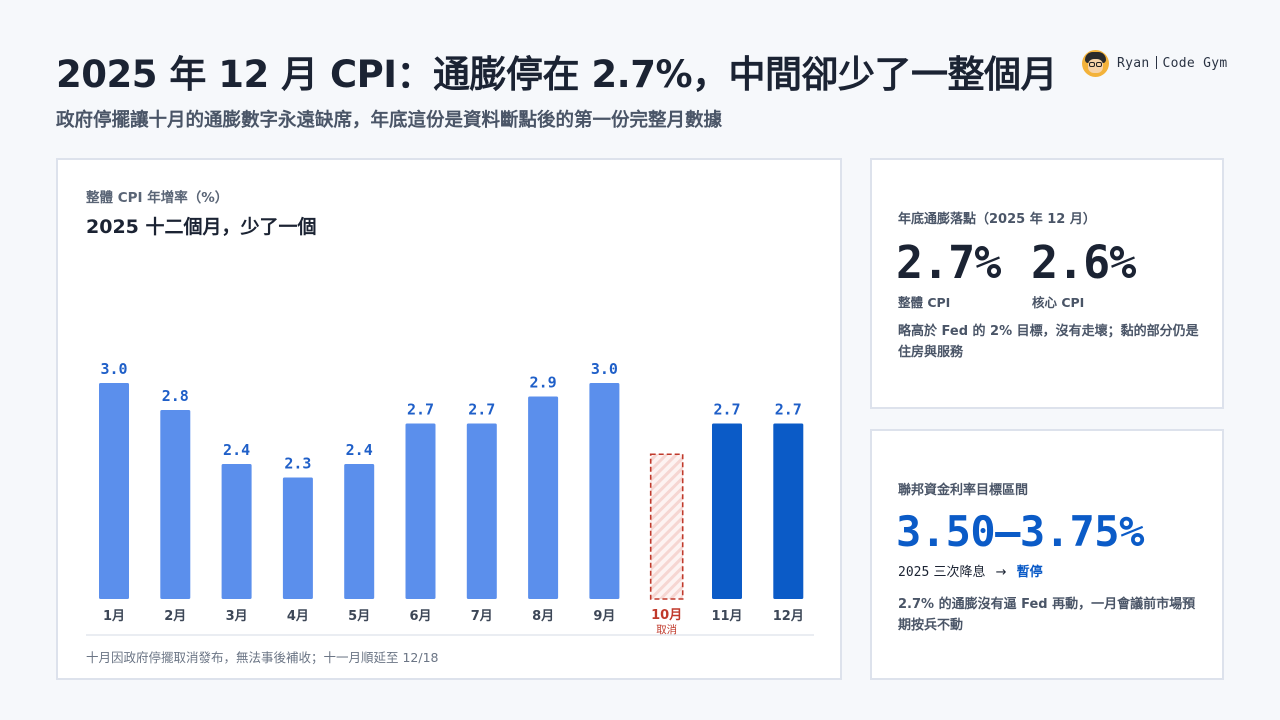 The image size is (1280, 720). I want to click on chart-x-tick-label: 11月, so click(726, 616).